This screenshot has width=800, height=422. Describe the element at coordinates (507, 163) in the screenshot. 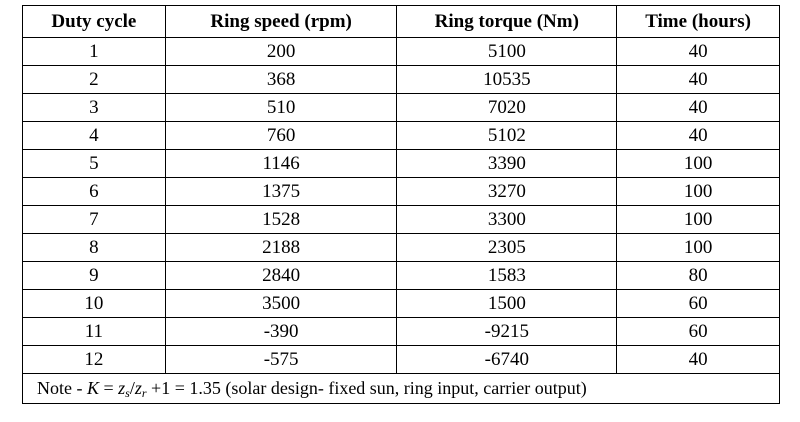

I see `cell: 3390` at that location.